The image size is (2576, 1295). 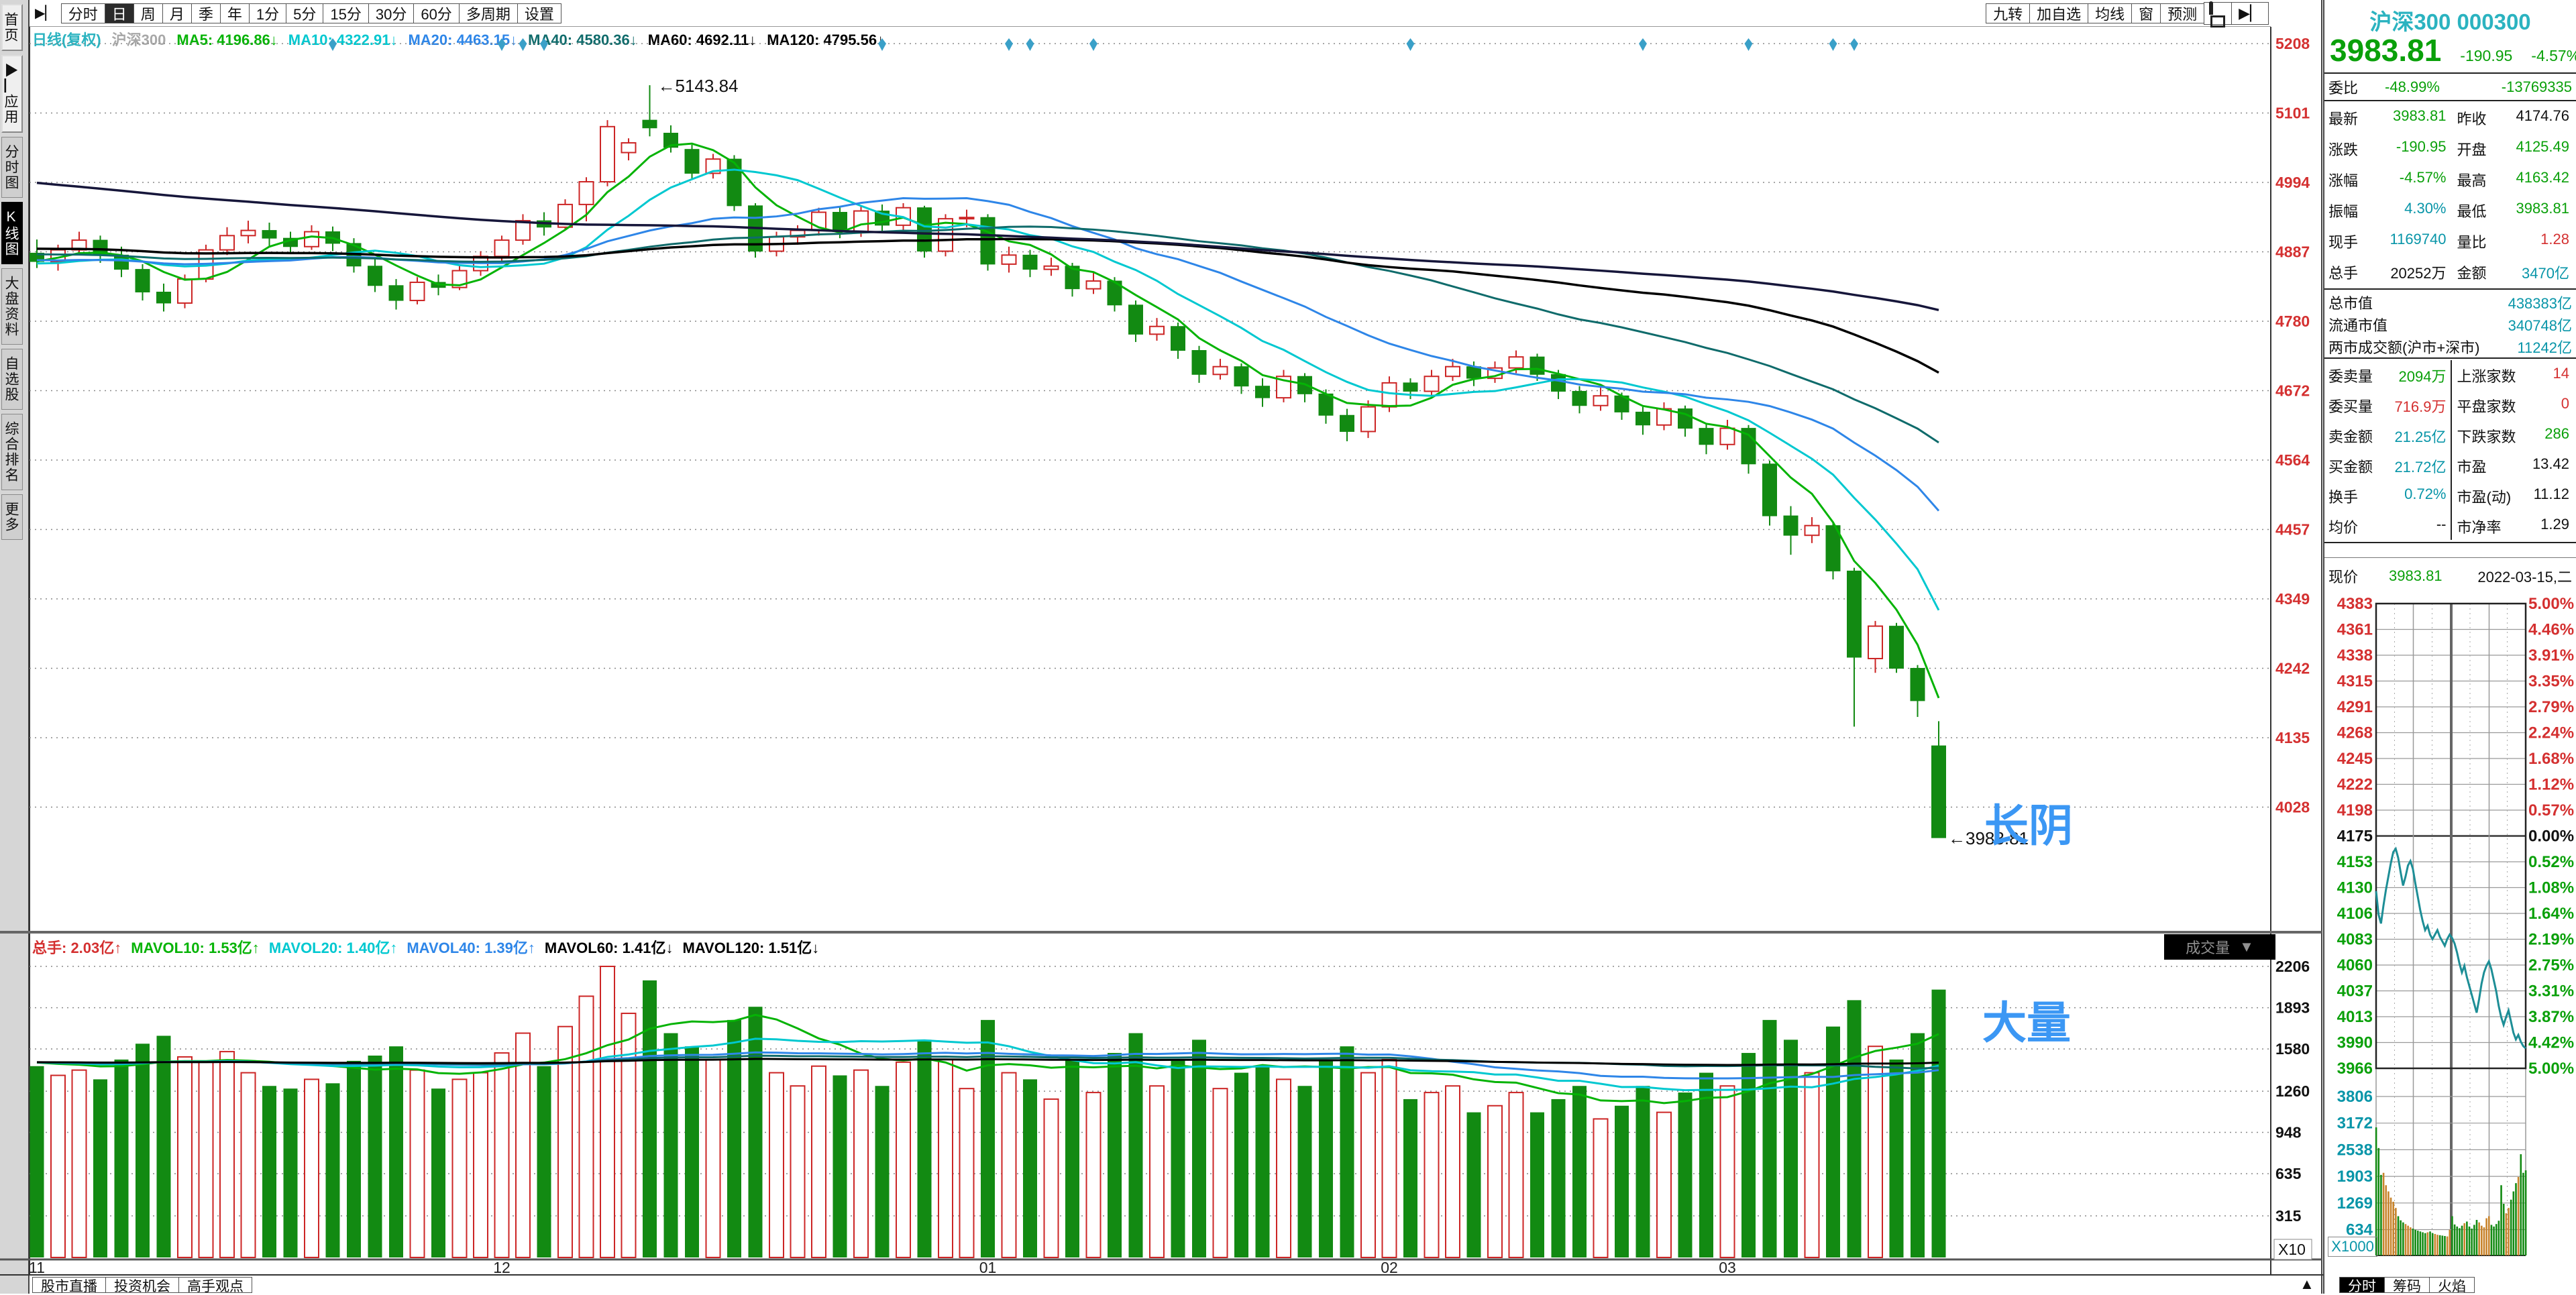 I want to click on mini-tab-分时: 分时, so click(x=2362, y=1285).